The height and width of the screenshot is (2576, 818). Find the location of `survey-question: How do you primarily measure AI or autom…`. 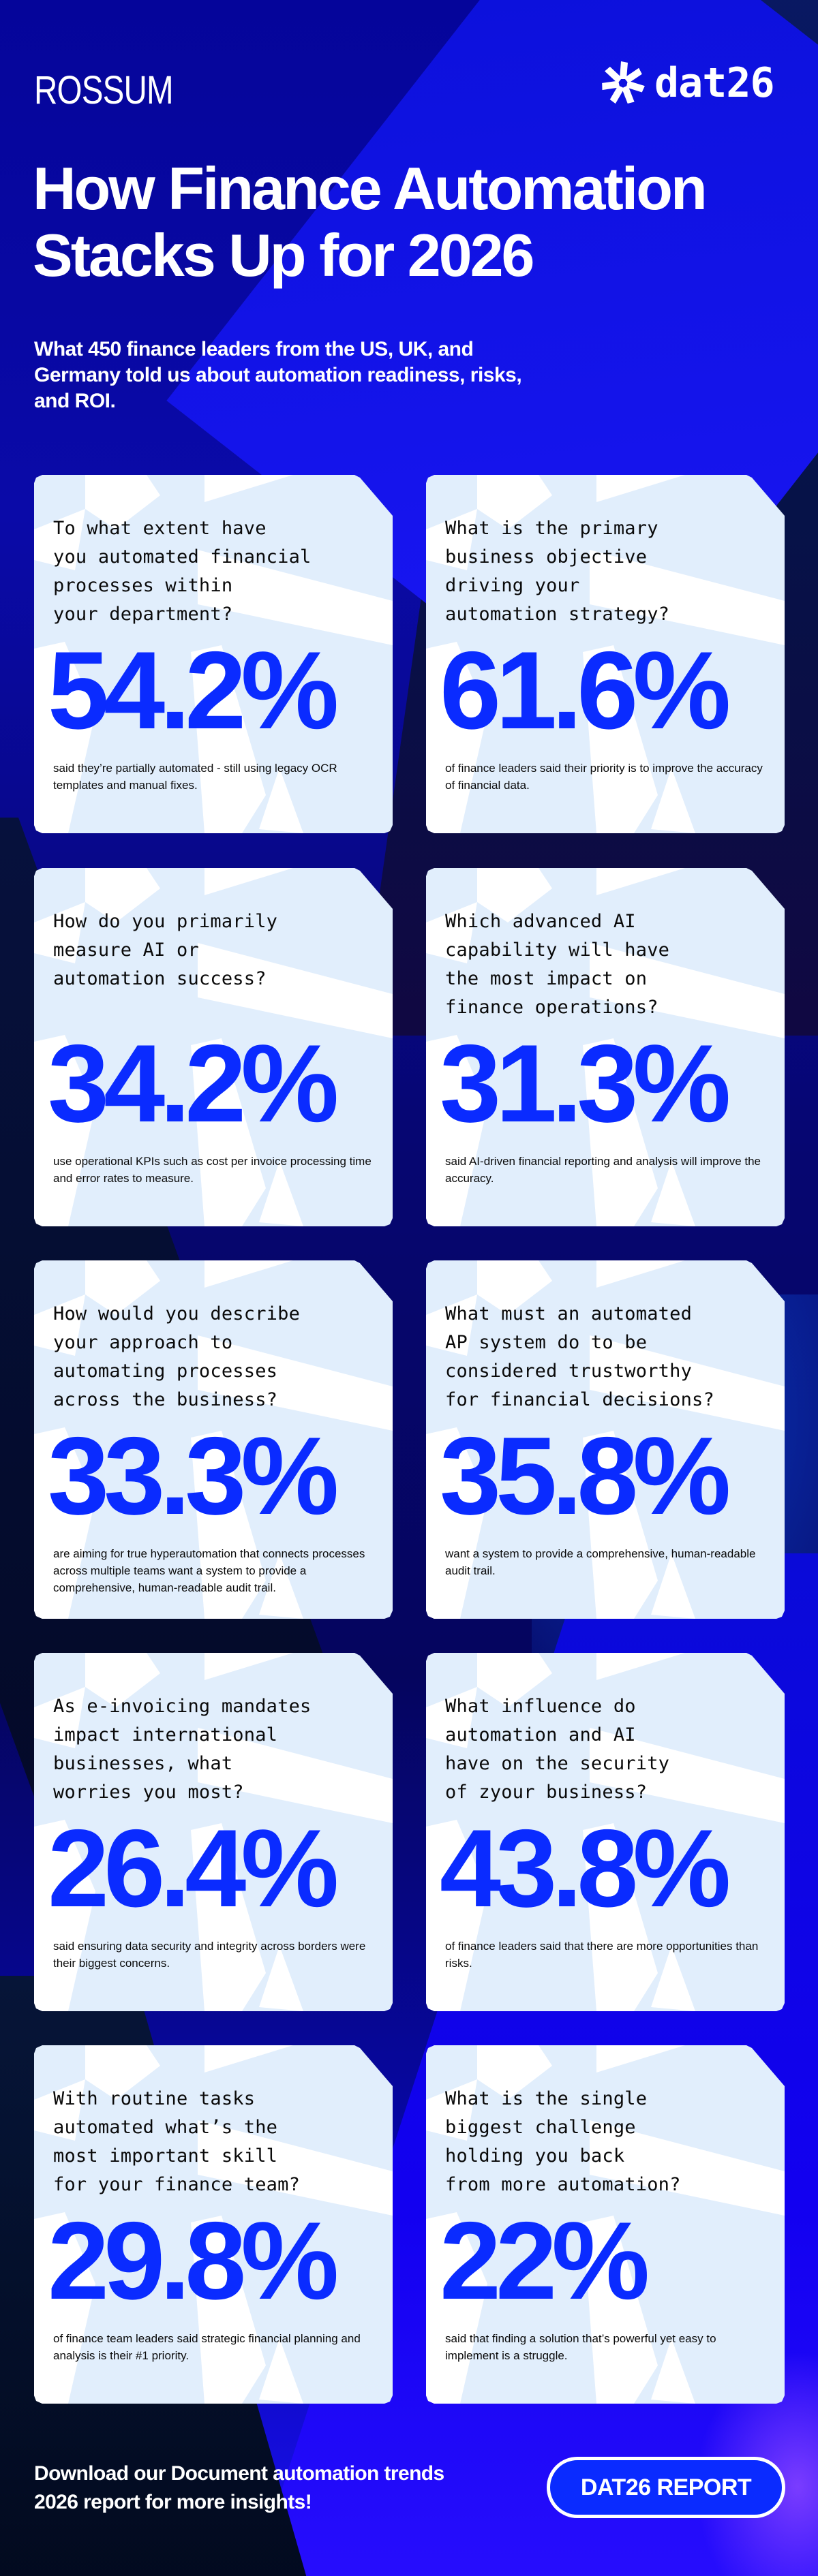

survey-question: How do you primarily measure AI or autom… is located at coordinates (165, 950).